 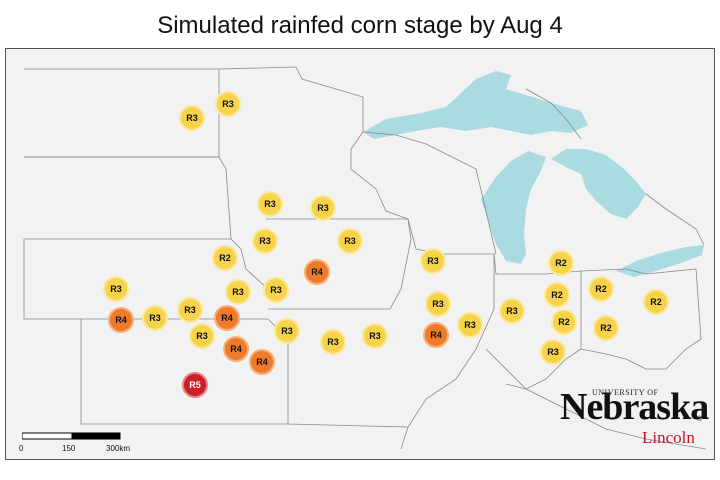 I want to click on station-stage-label: R5, so click(x=195, y=385).